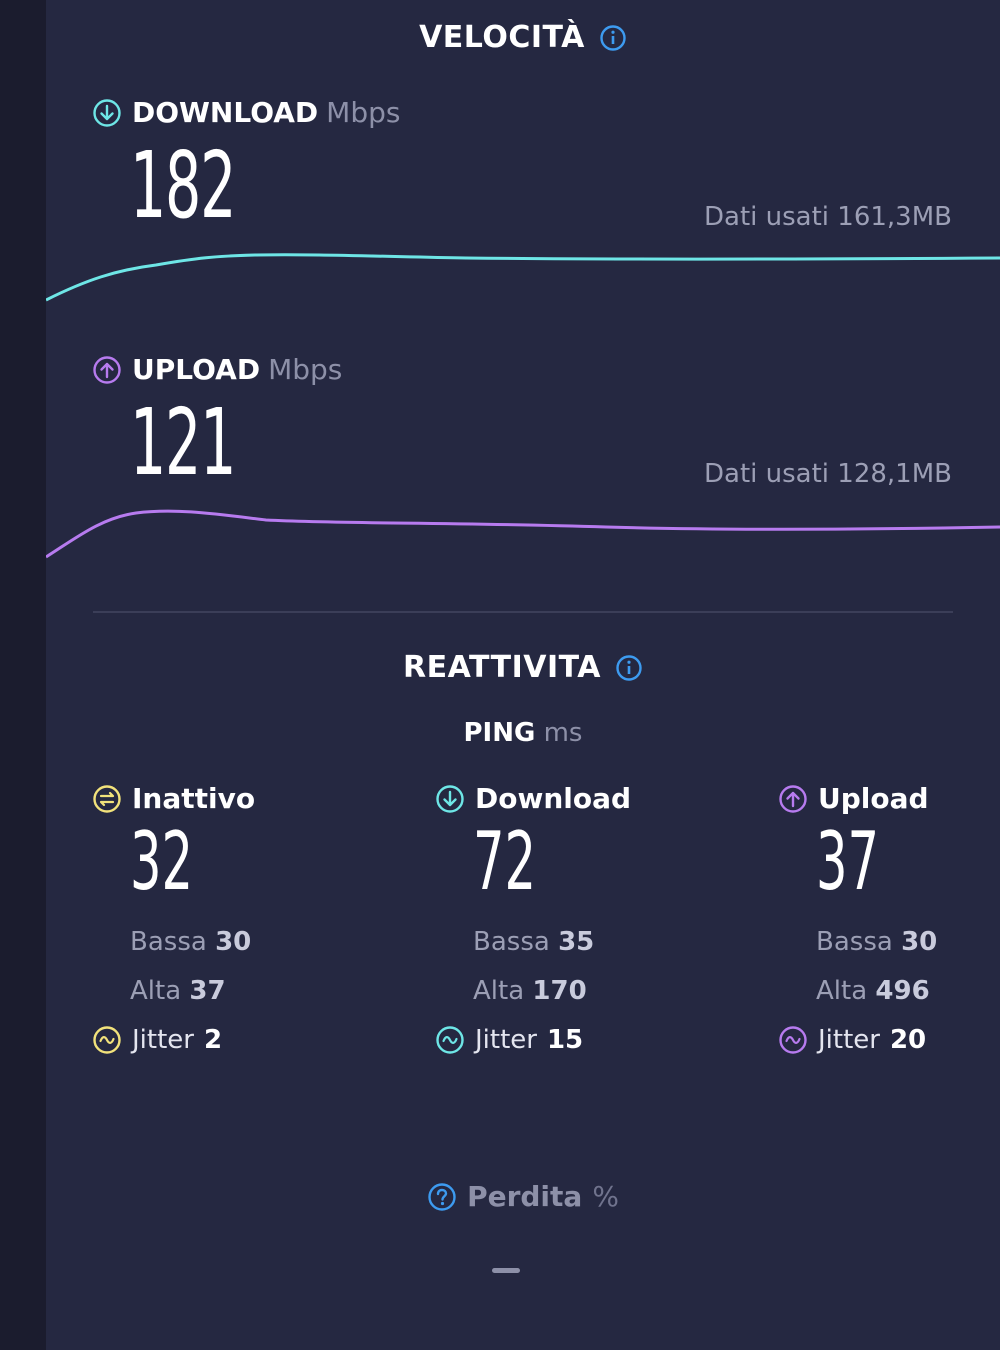 This screenshot has width=1000, height=1350. Describe the element at coordinates (605, 1196) in the screenshot. I see `packet-loss-unit: %` at that location.